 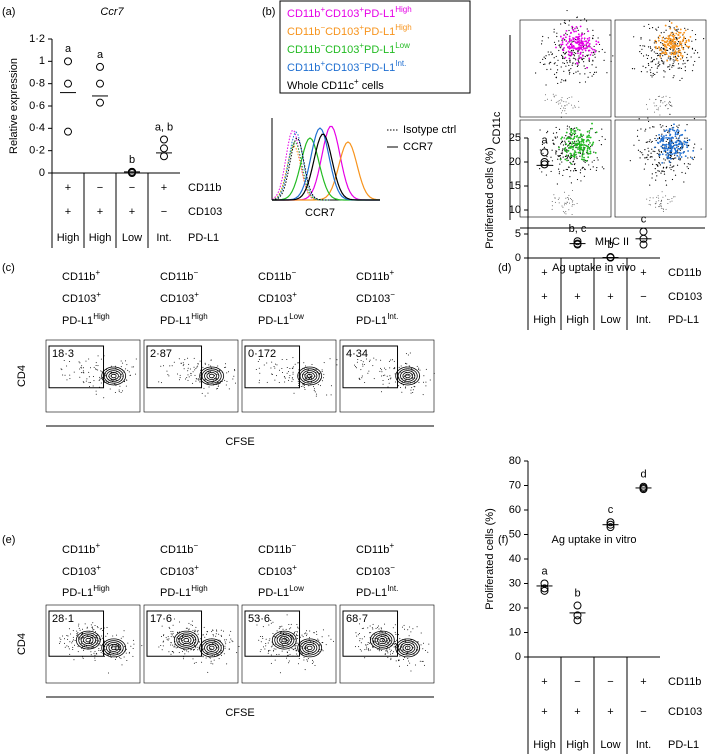 What do you see at coordinates (300, 169) in the screenshot?
I see `isotype-curve` at bounding box center [300, 169].